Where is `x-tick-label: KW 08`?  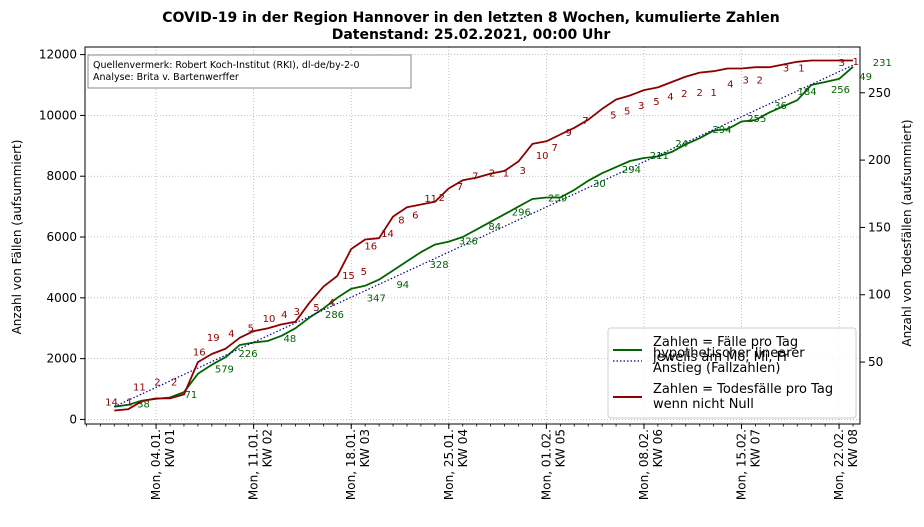
x-tick-label: KW 08 is located at coordinates (853, 448).